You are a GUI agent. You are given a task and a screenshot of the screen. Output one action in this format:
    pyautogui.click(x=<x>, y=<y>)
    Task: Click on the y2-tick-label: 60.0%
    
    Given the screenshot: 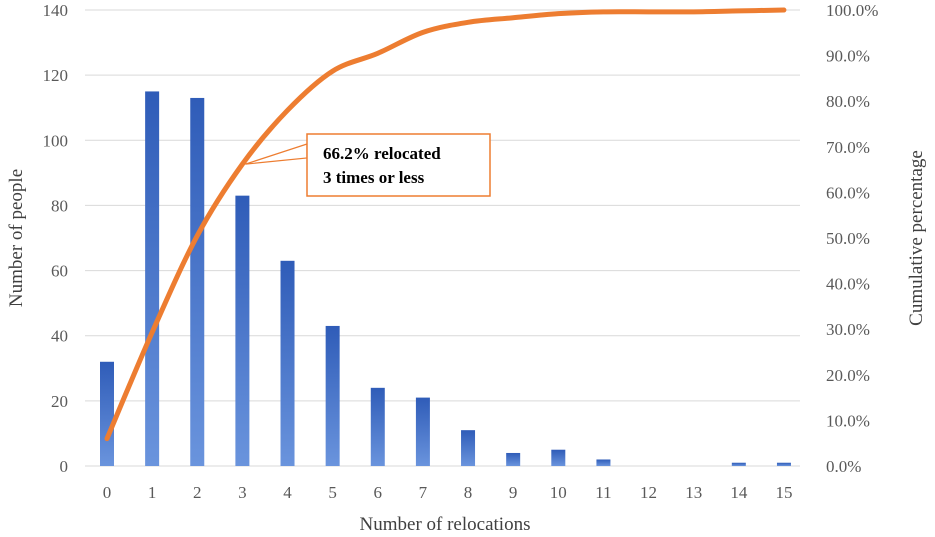 What is the action you would take?
    pyautogui.click(x=848, y=192)
    